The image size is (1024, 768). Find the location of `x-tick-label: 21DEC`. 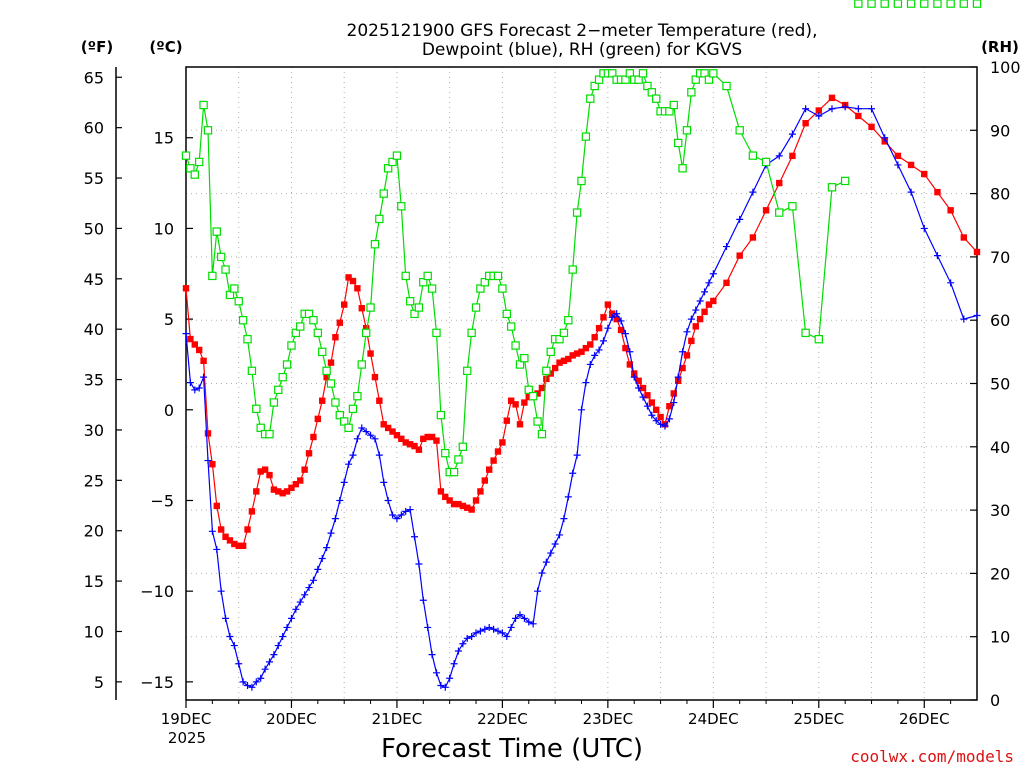

x-tick-label: 21DEC is located at coordinates (397, 719).